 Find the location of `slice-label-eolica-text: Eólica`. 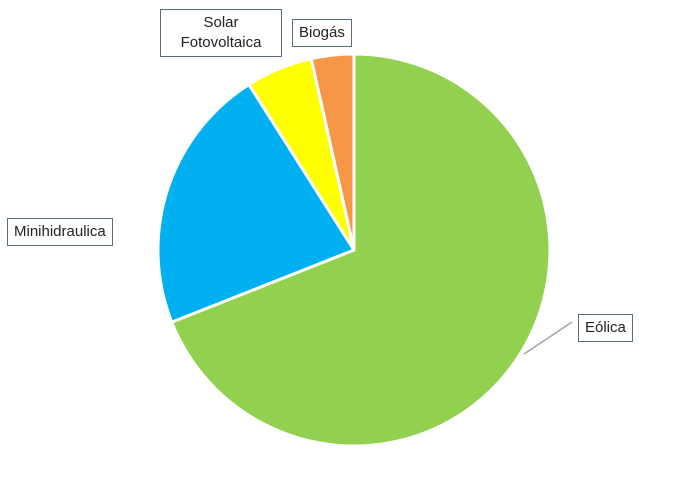

slice-label-eolica-text: Eólica is located at coordinates (605, 327).